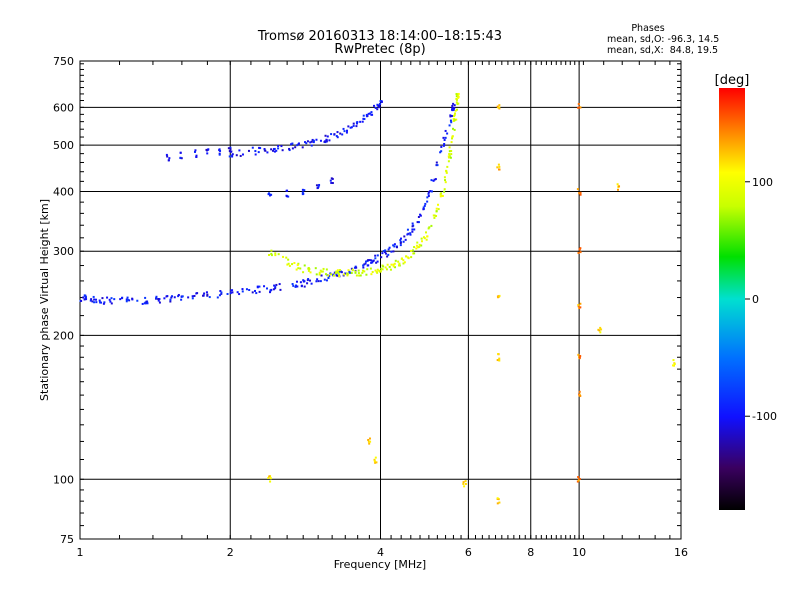 The image size is (800, 600). I want to click on y-tick-label: 200, so click(63, 335).